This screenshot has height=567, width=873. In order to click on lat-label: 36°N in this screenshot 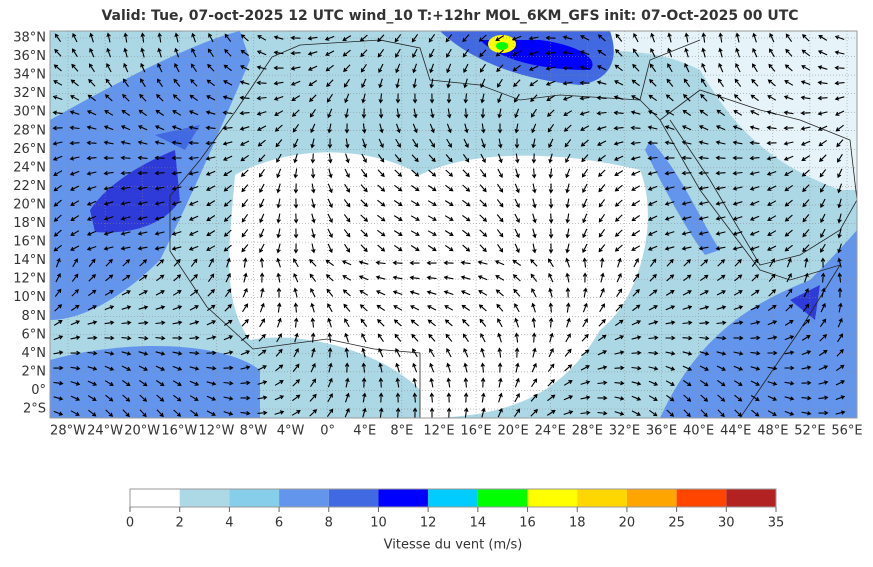, I will do `click(29, 56)`.